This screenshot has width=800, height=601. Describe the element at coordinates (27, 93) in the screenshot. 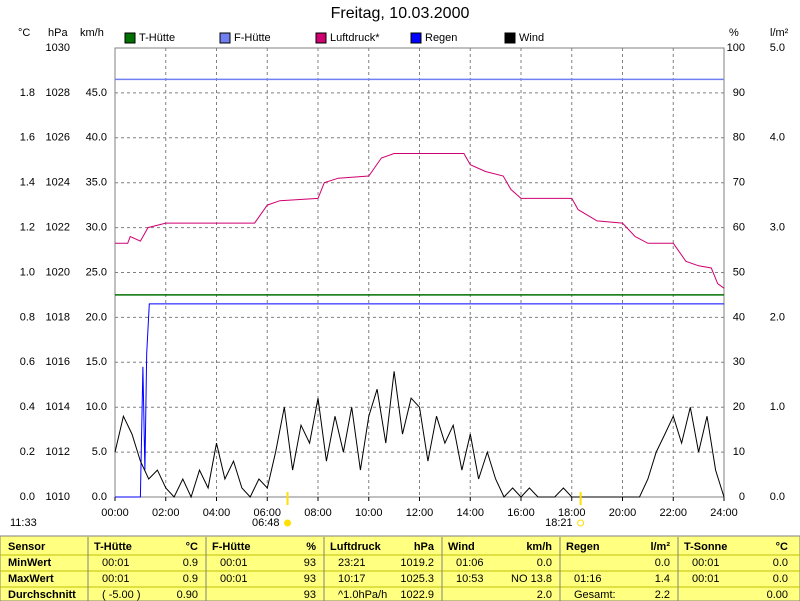

I see `y-tick-label: 1.8` at that location.